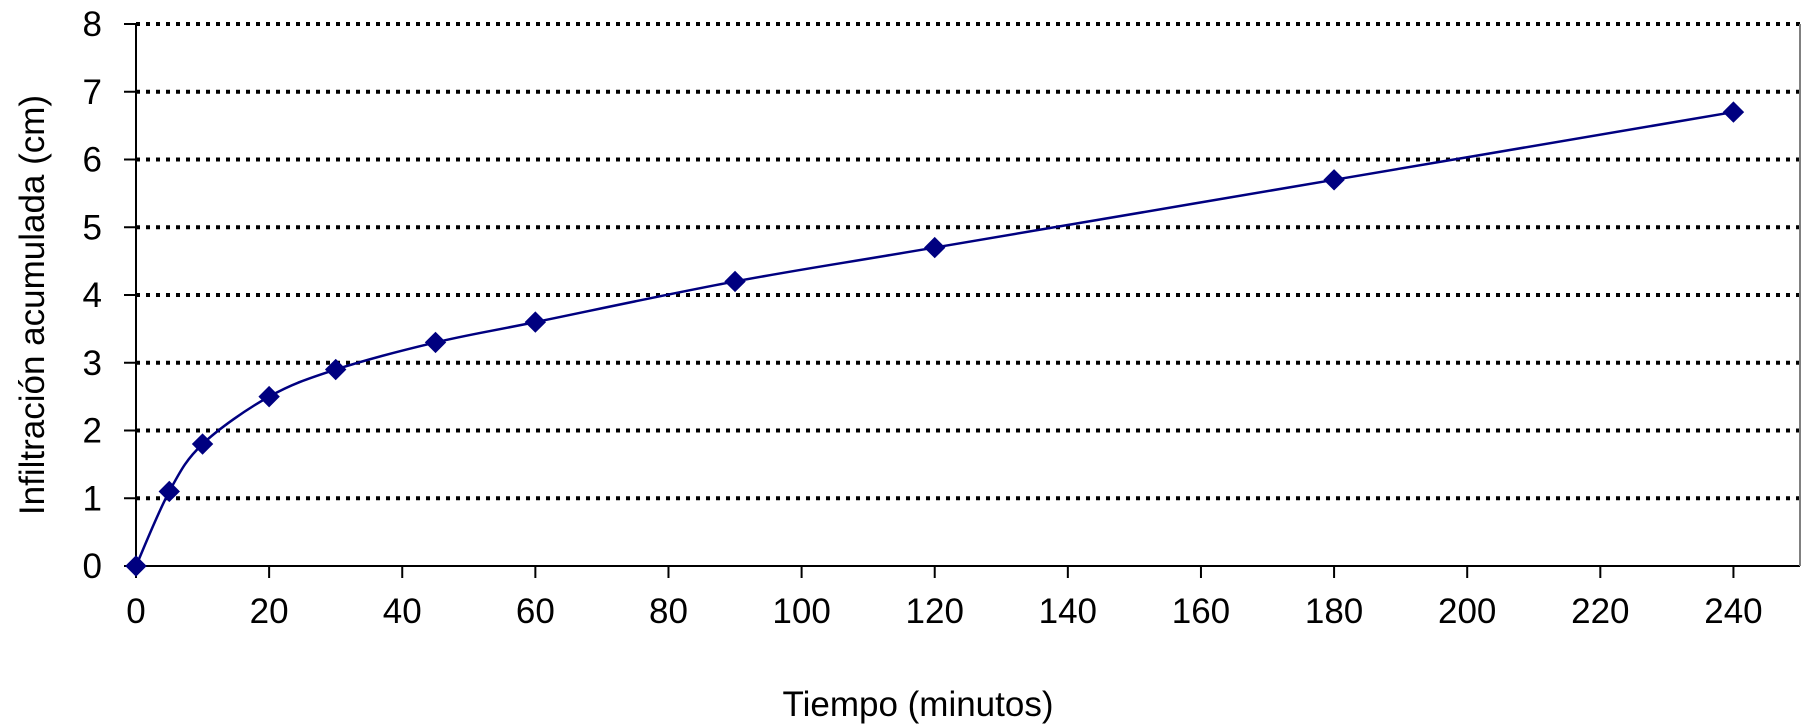  I want to click on x-ticks: 0 20 40 60 80 100 120 140 160 180 200 220 240, so click(944, 598).